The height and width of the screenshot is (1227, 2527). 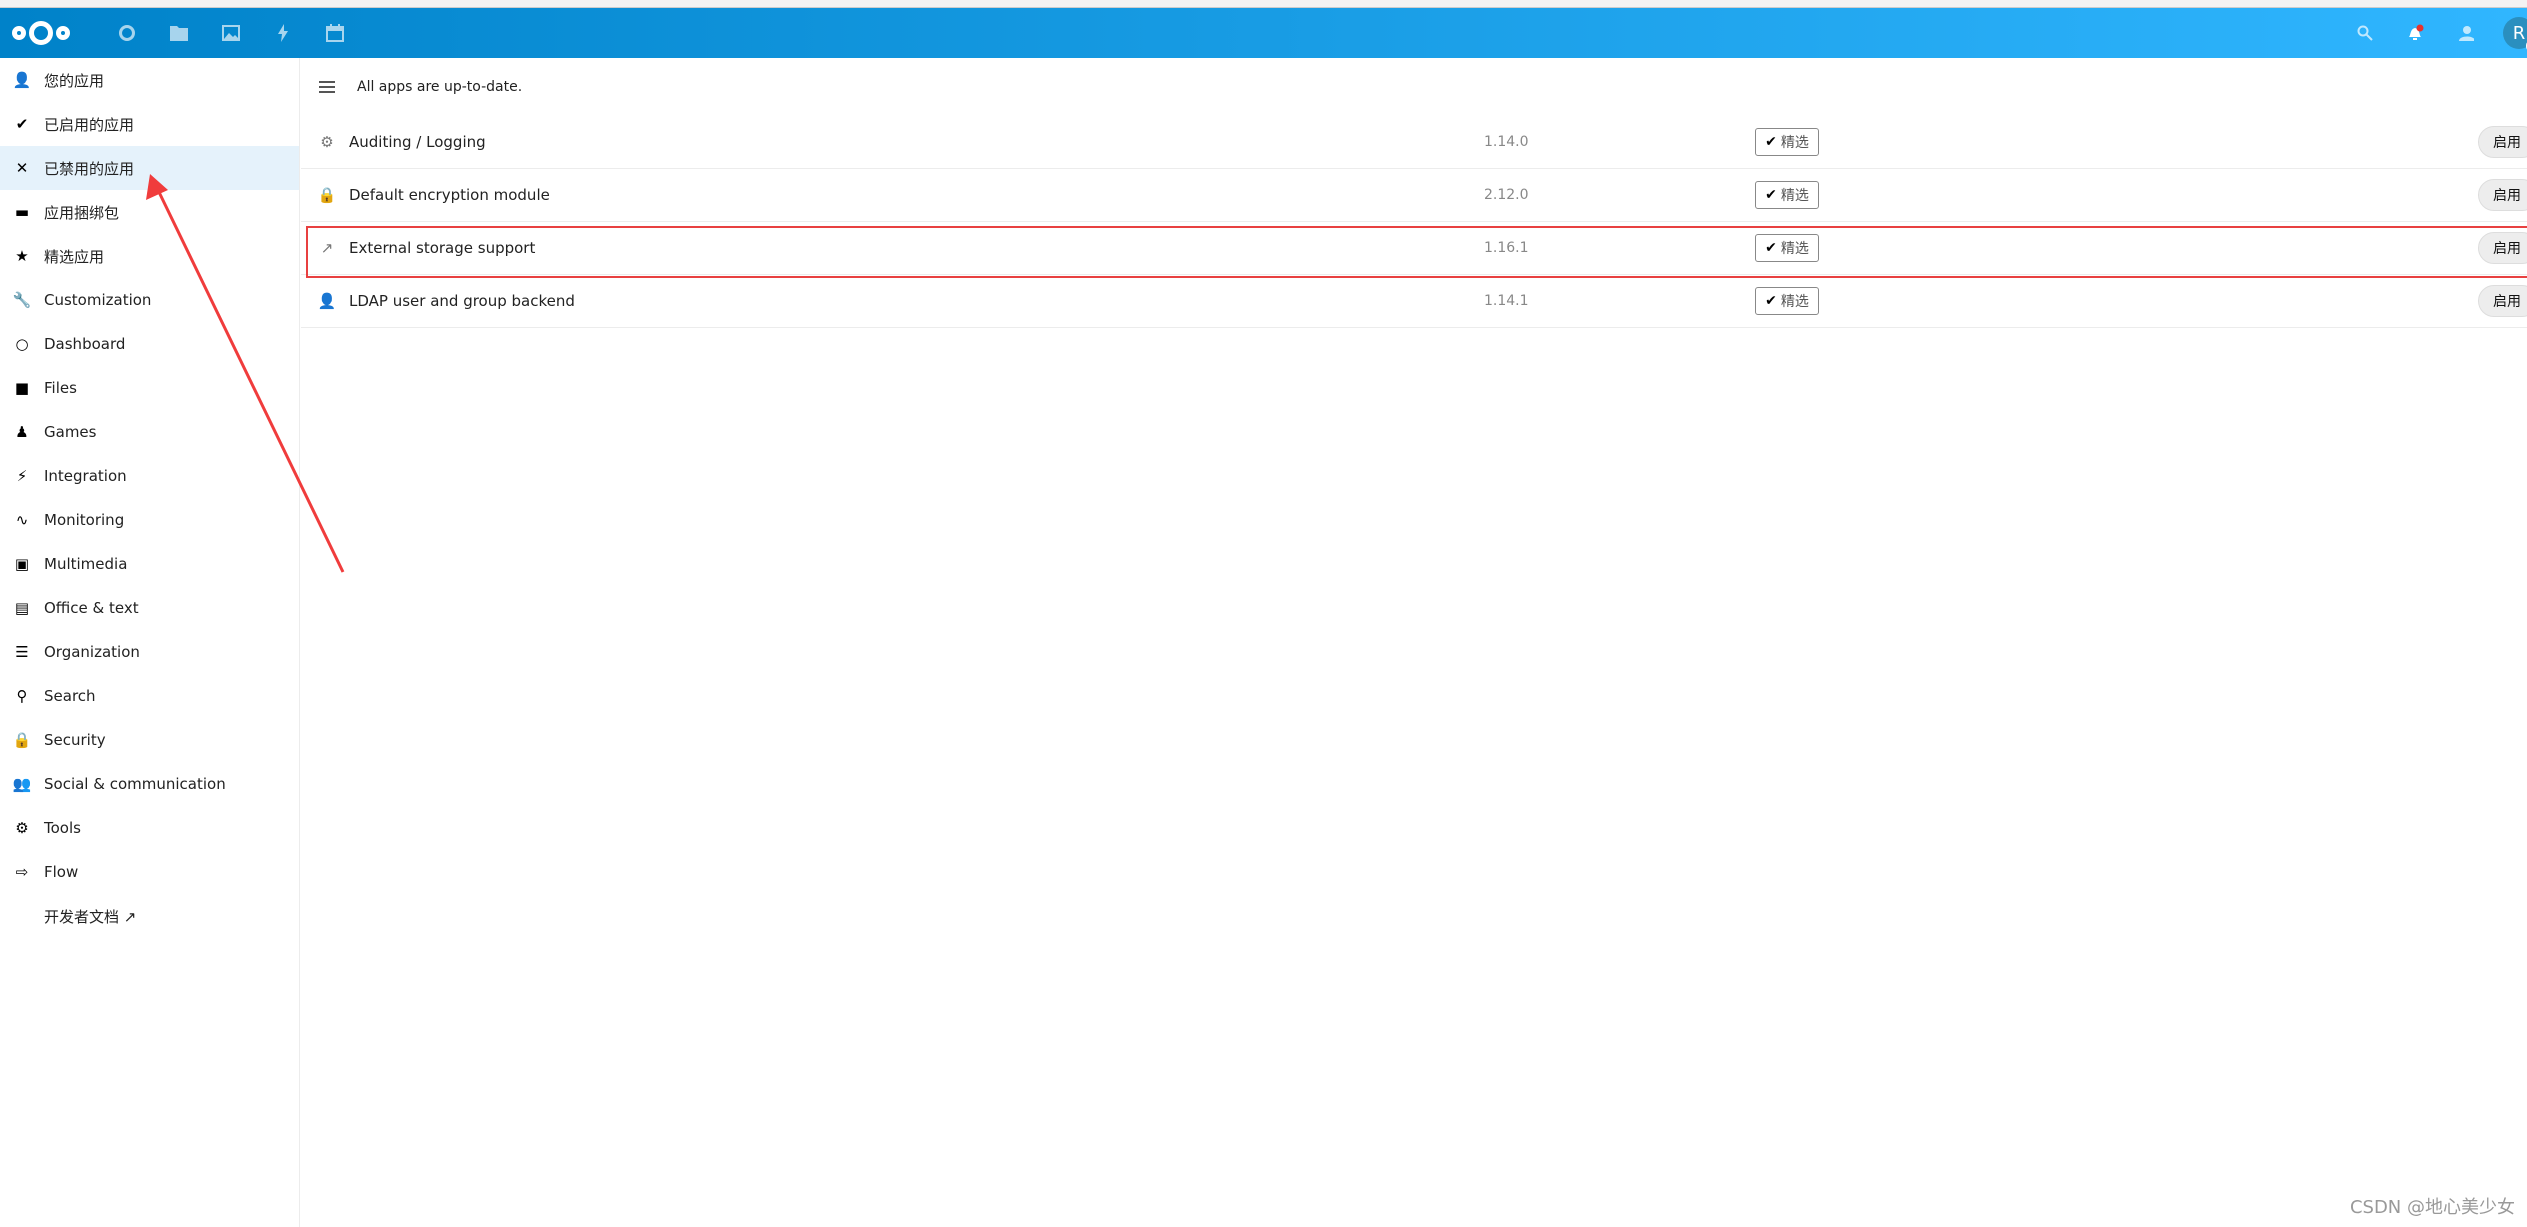 I want to click on sidebar-item: 🔧 Customization, so click(x=149, y=300).